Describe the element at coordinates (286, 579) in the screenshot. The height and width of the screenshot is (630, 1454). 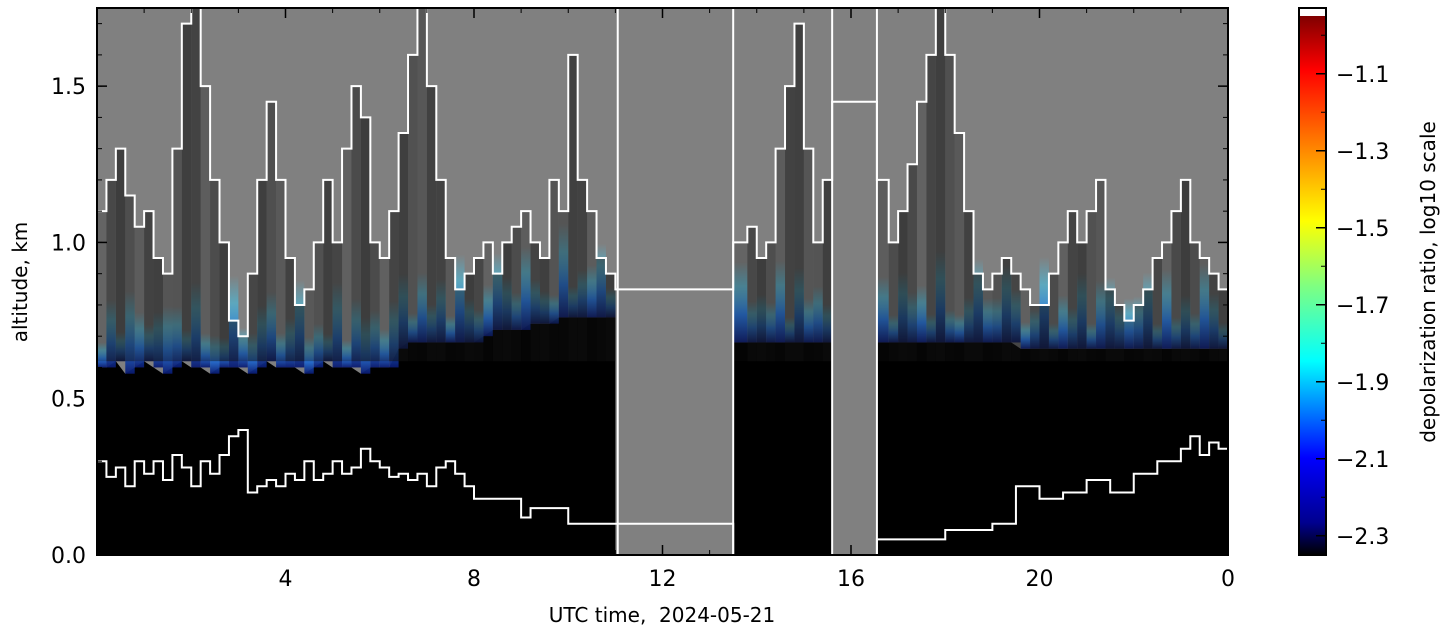
I see `x-tick-label: 4` at that location.